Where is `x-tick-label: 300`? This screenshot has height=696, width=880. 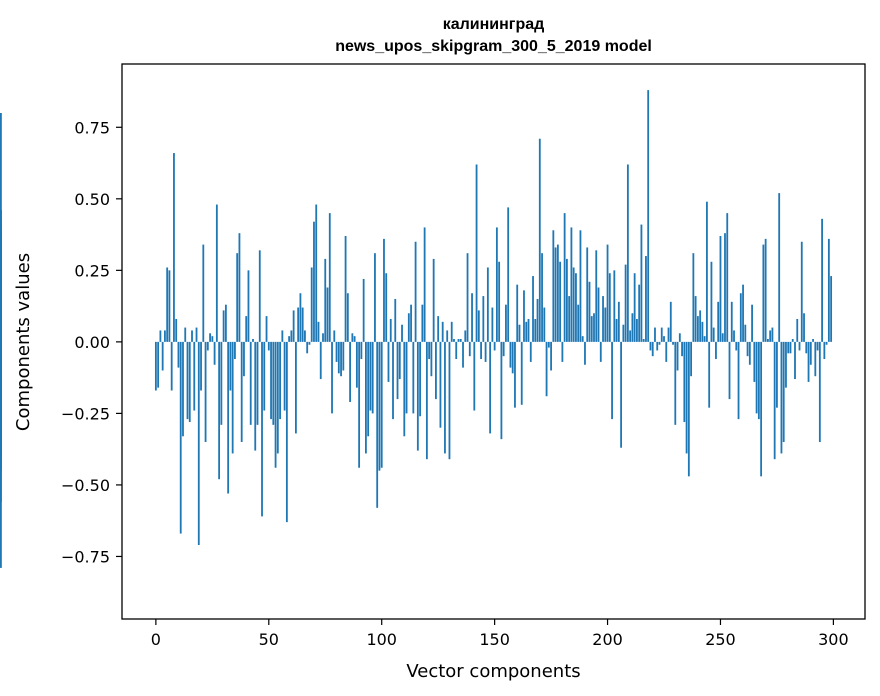 x-tick-label: 300 is located at coordinates (833, 639).